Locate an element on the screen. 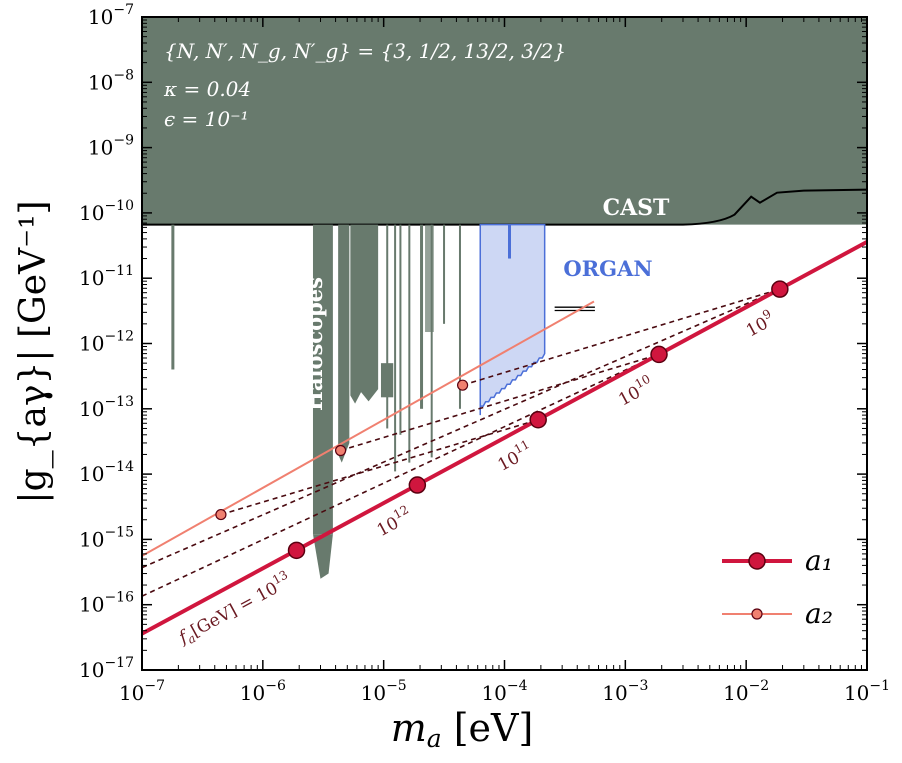 The image size is (902, 763). cast-label: CAST is located at coordinates (636, 208).